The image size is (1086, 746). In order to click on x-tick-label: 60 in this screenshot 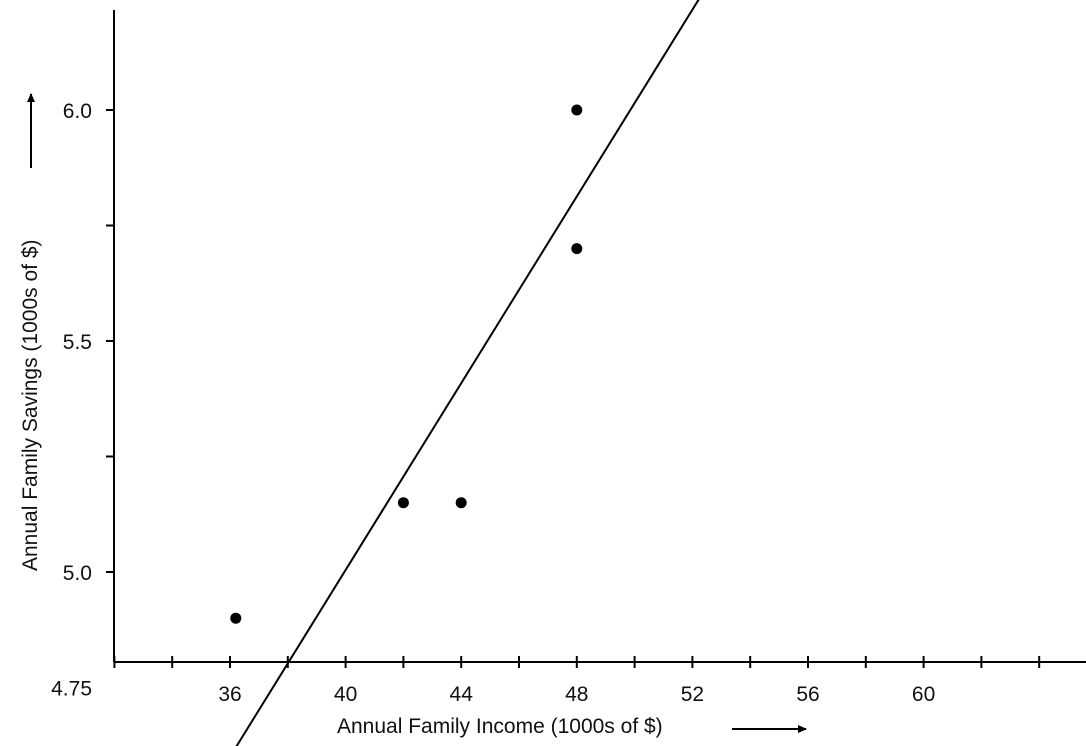, I will do `click(923, 694)`.